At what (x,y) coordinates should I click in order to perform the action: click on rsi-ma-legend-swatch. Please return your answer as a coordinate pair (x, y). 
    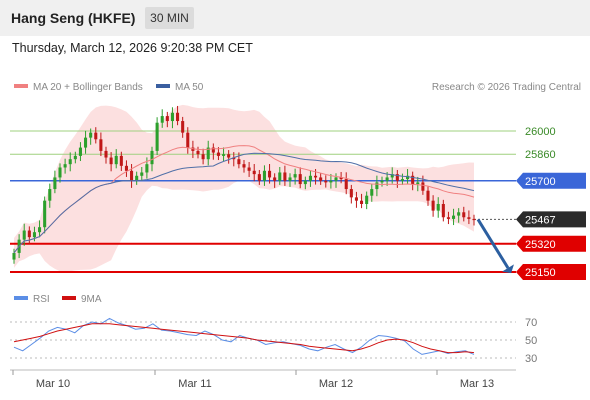
    Looking at the image, I should click on (69, 298).